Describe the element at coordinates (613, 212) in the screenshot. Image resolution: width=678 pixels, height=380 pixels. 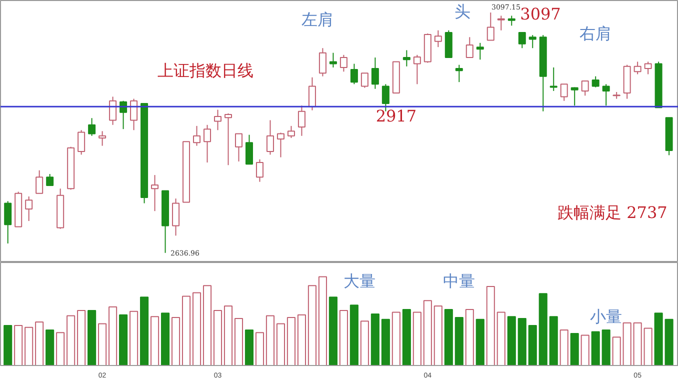
I see `annotation: 跌幅满足 2737` at that location.